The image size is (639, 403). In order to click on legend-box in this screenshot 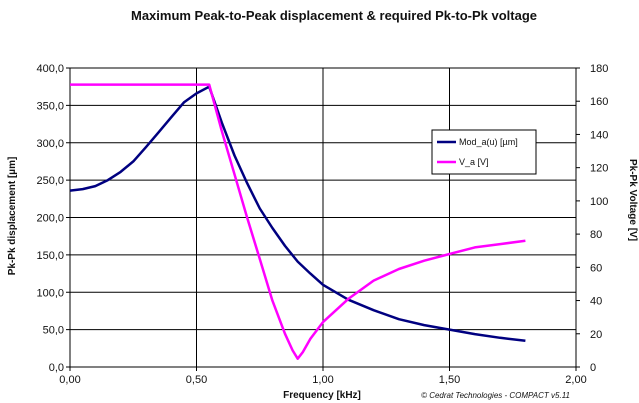, I will do `click(484, 152)`.